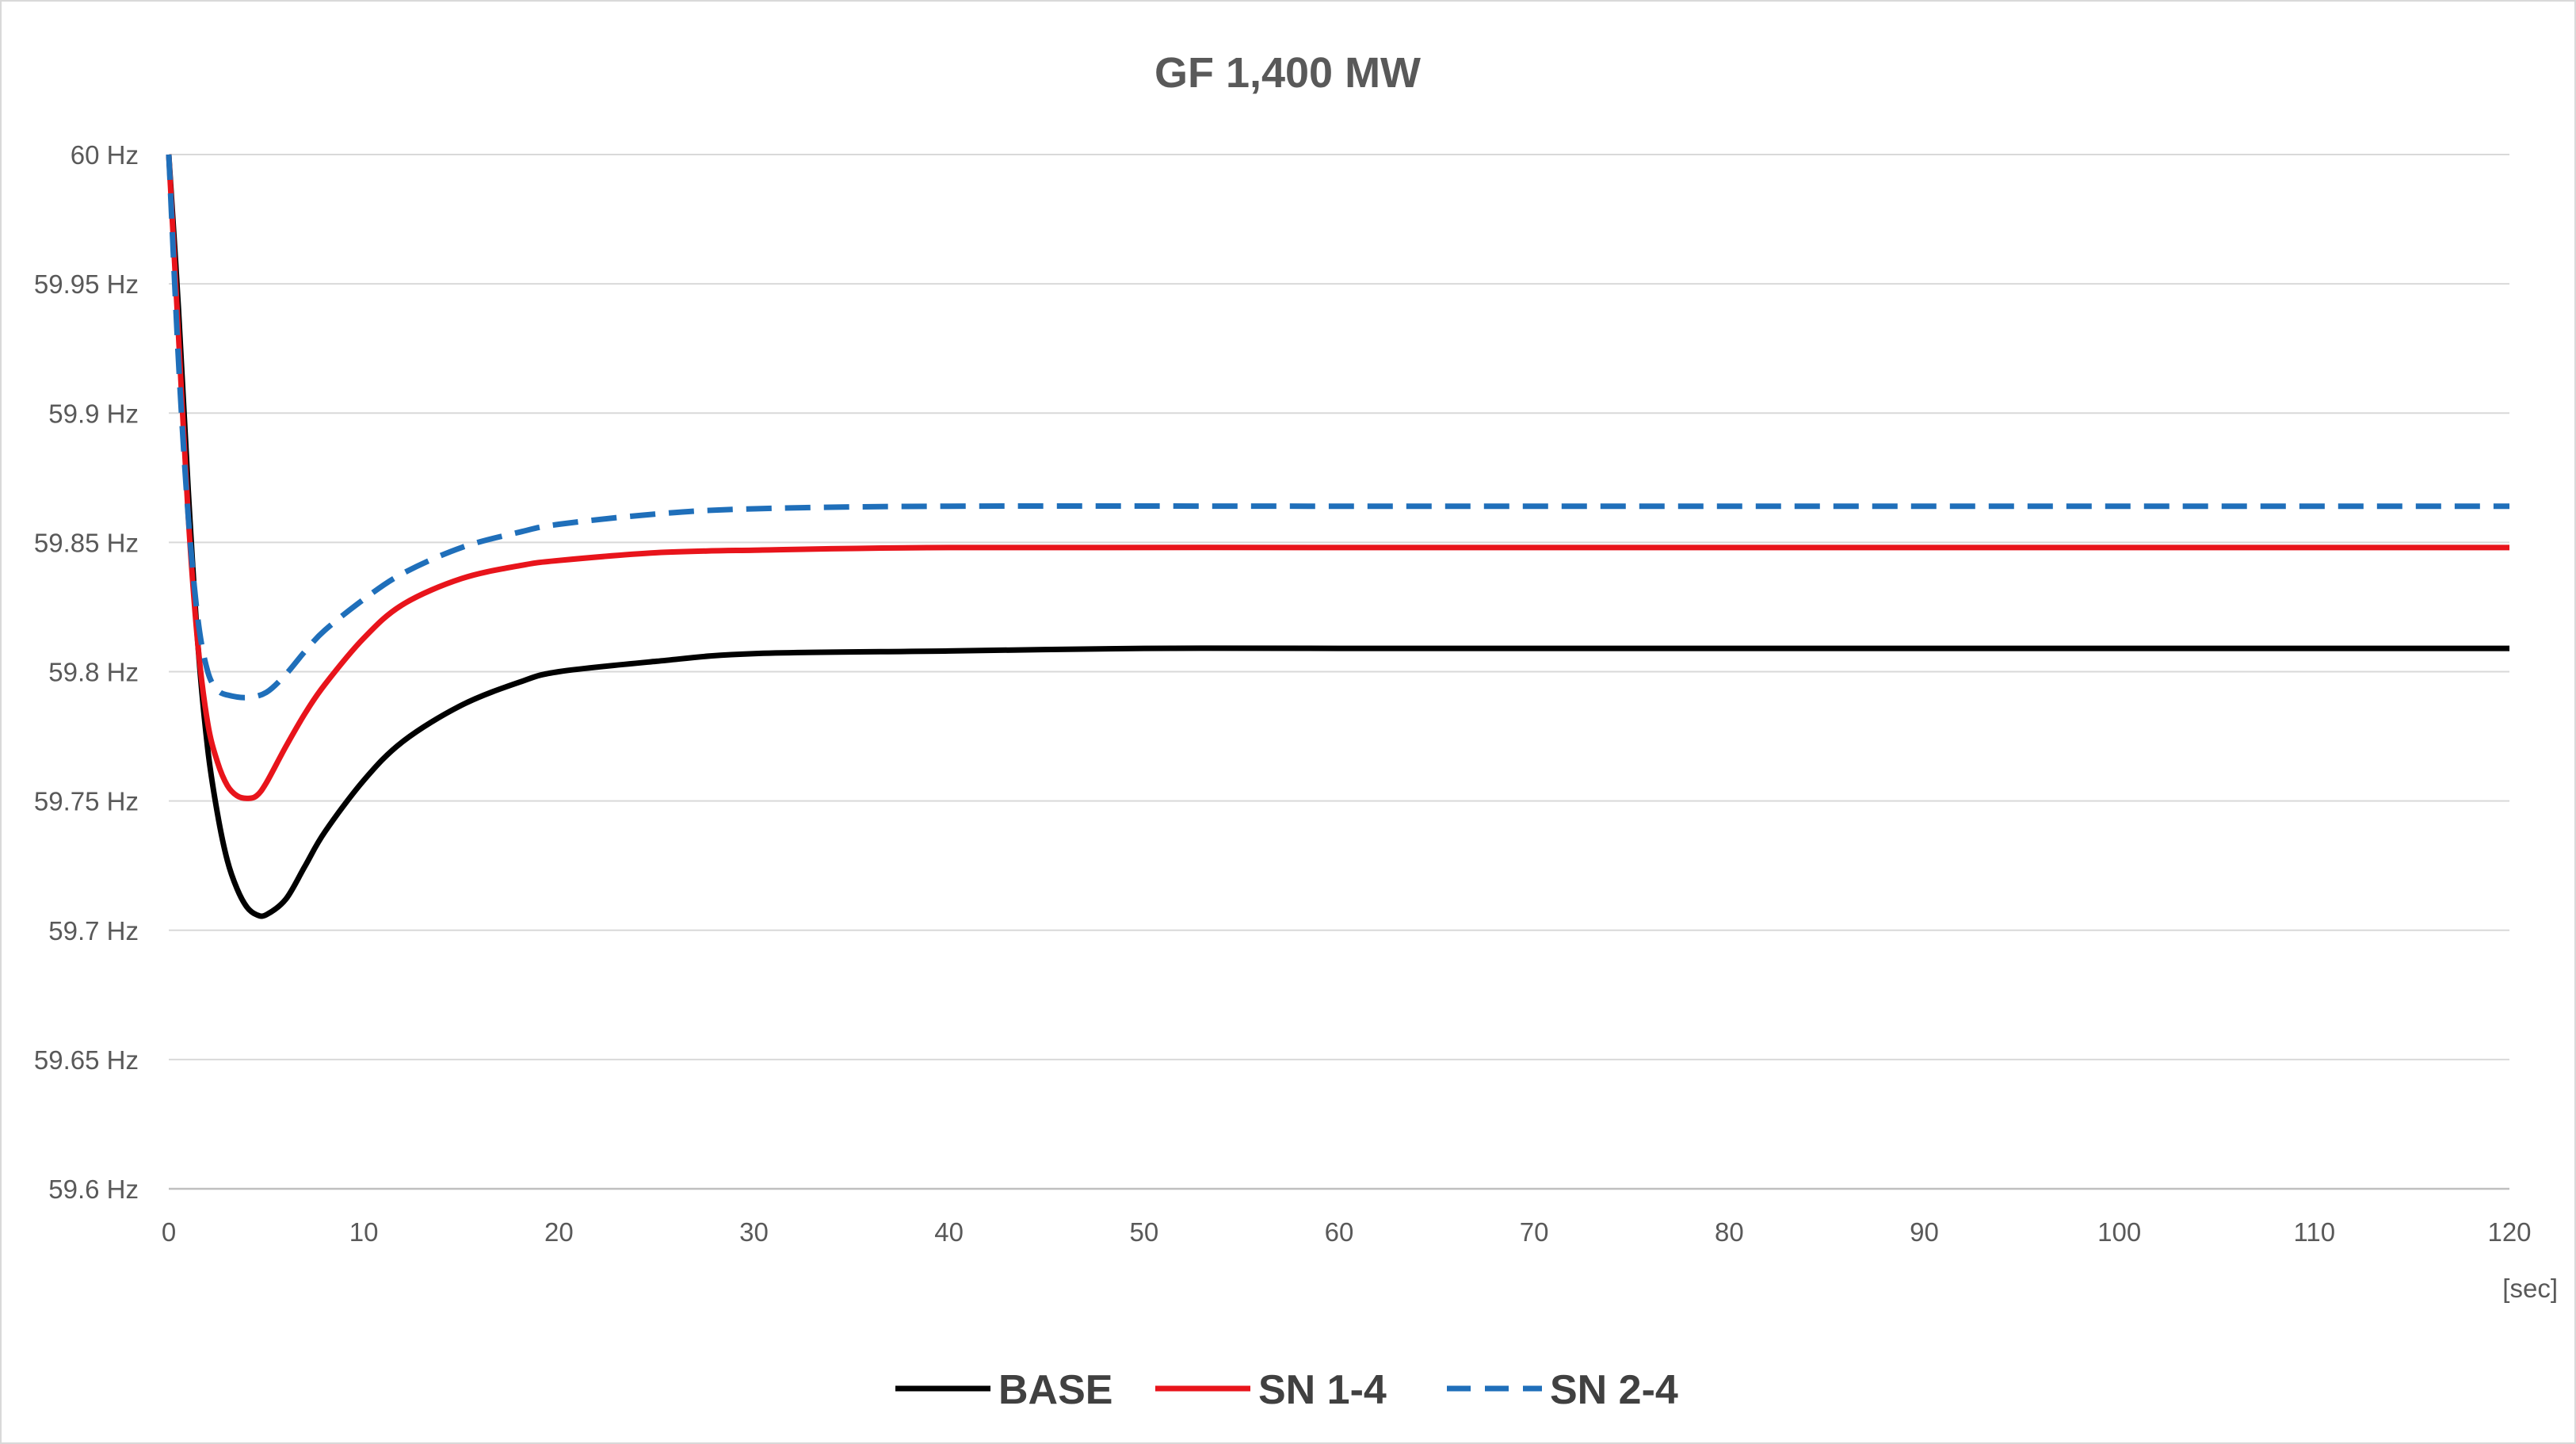 This screenshot has height=1444, width=2576. I want to click on legend-label: SN 1-4, so click(1322, 1390).